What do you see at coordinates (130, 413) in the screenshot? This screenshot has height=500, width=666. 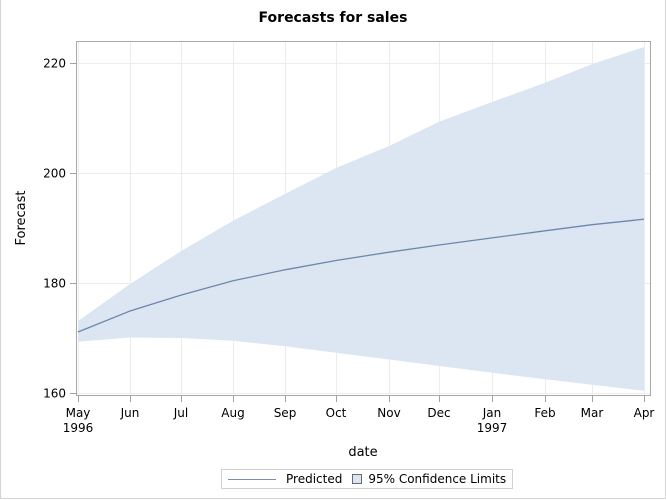 I see `x-tick-label: Jun` at bounding box center [130, 413].